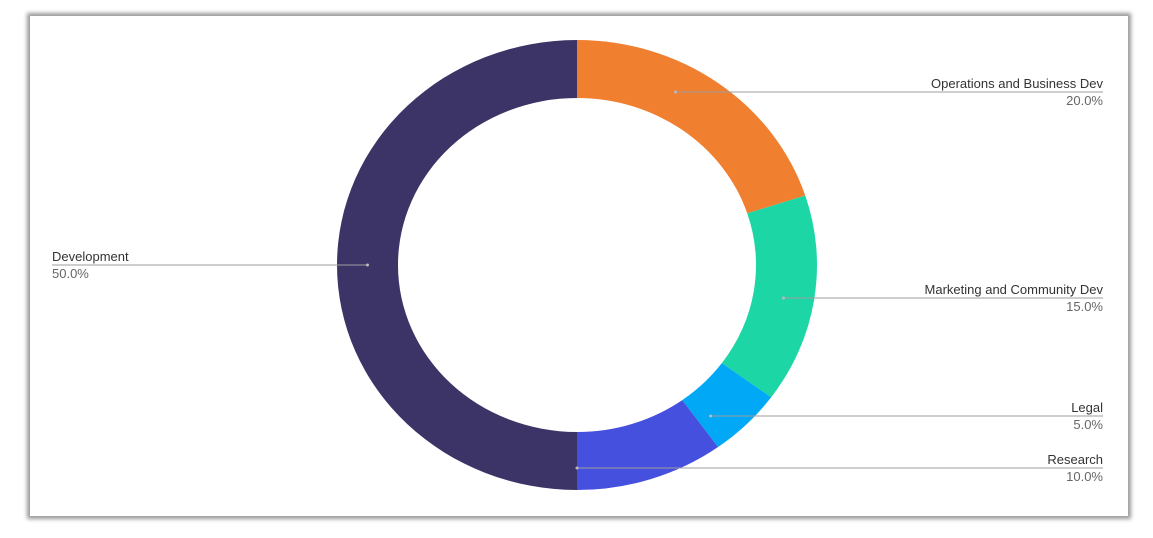 This screenshot has width=1153, height=538. I want to click on slice-label: Development, so click(90, 256).